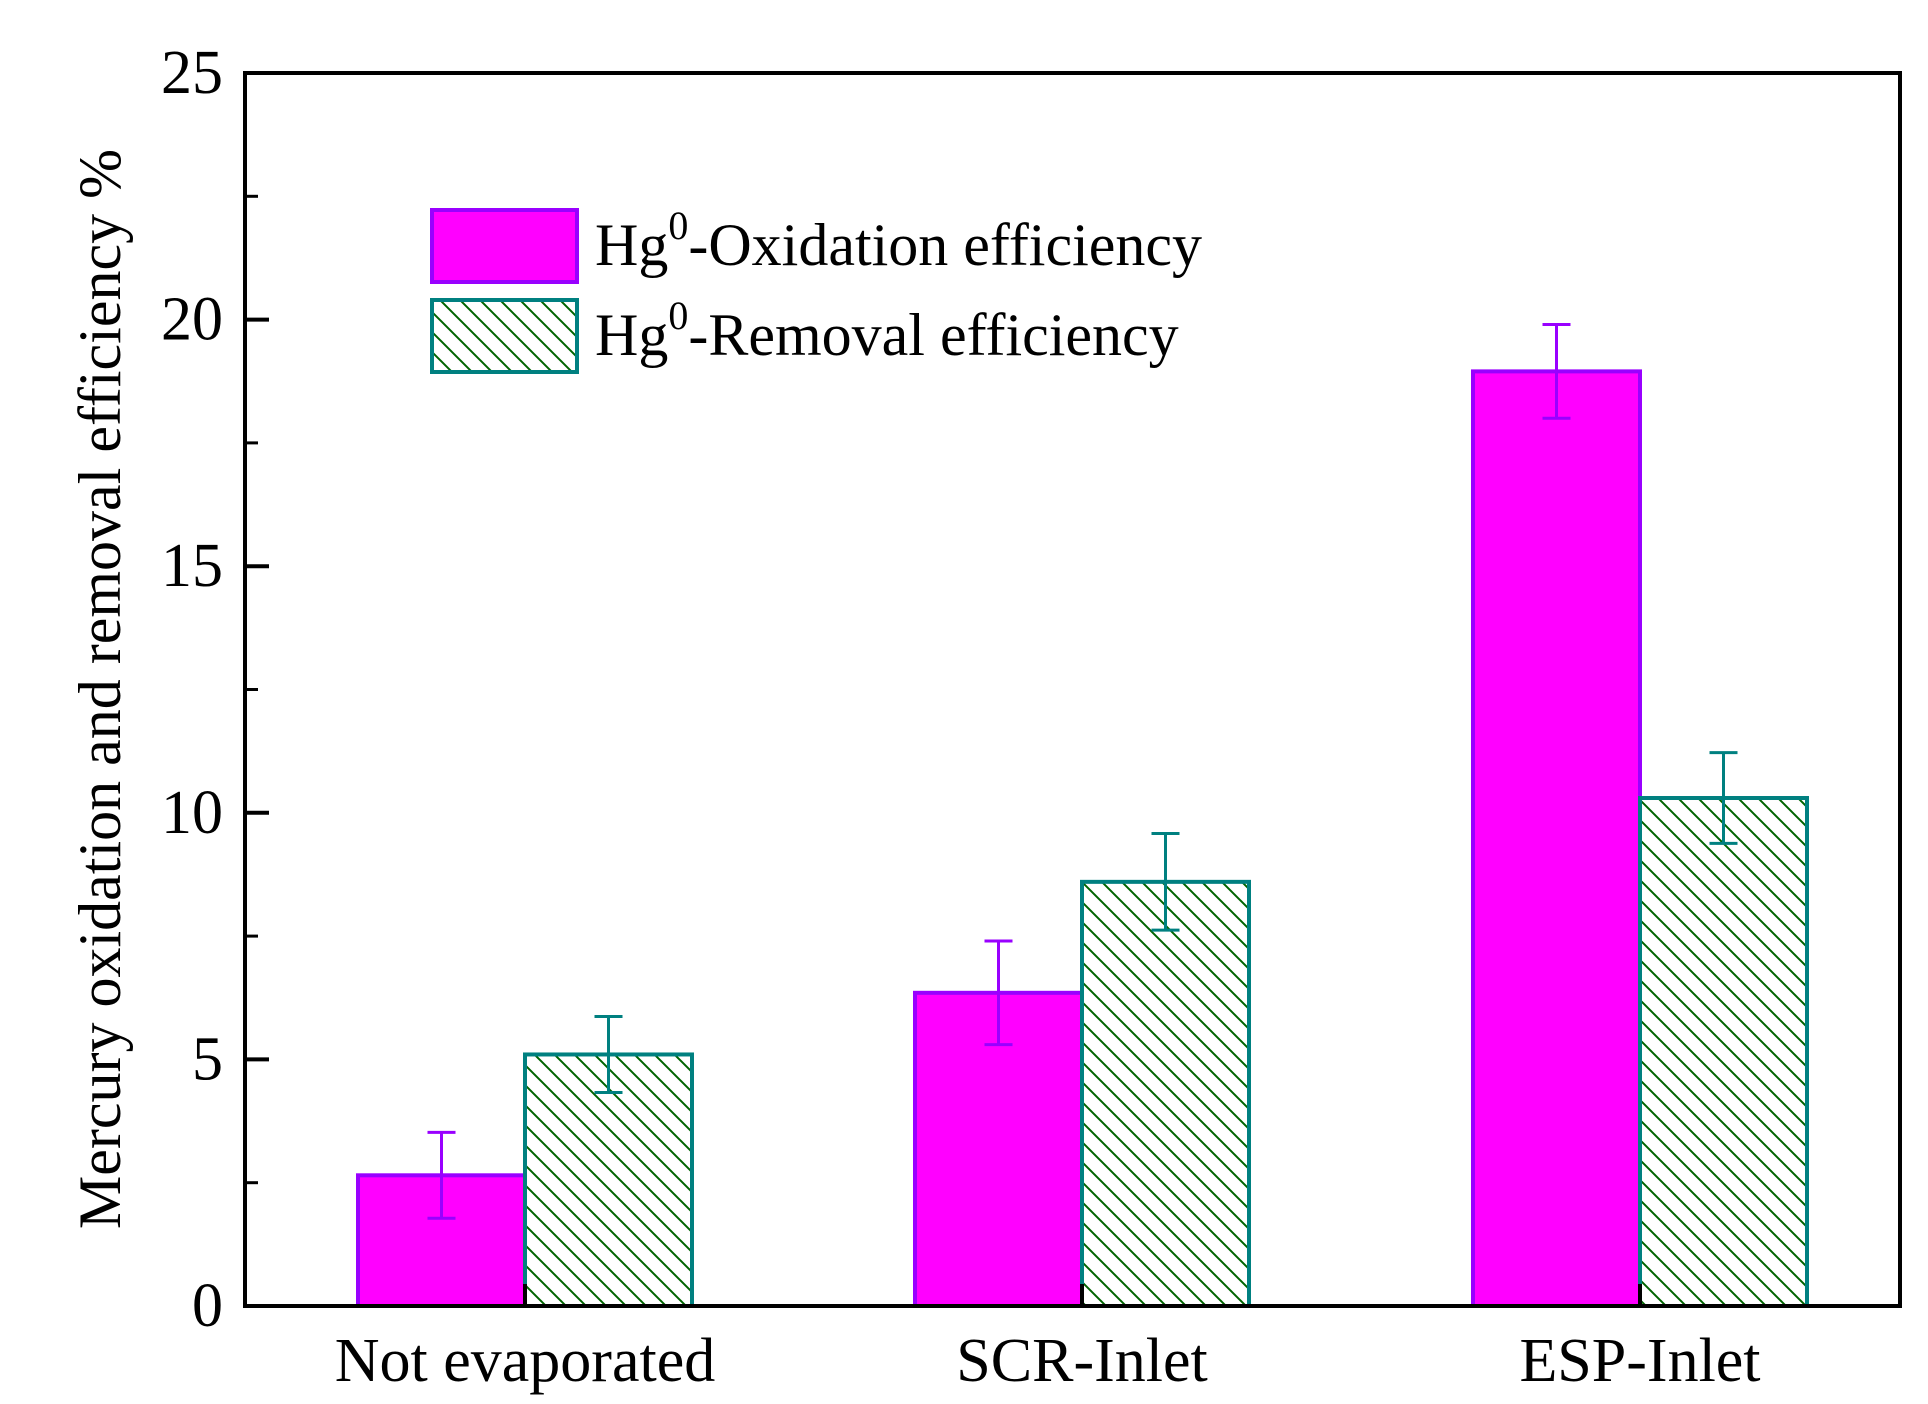 Image resolution: width=1928 pixels, height=1404 pixels. What do you see at coordinates (887, 330) in the screenshot?
I see `legend-label-removal: Hg0-Removal efficiency` at bounding box center [887, 330].